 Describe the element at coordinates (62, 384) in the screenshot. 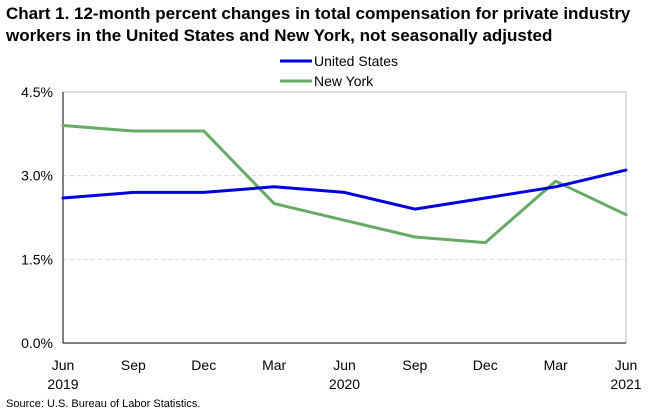

I see `x-year-label: 2019` at that location.